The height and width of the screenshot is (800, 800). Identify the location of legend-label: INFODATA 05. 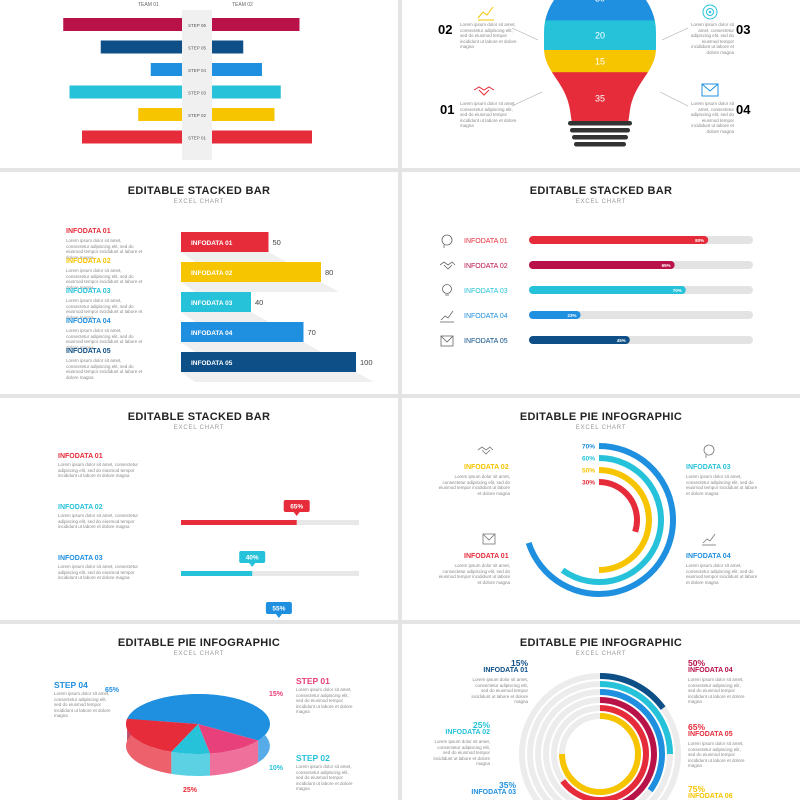
(88, 351).